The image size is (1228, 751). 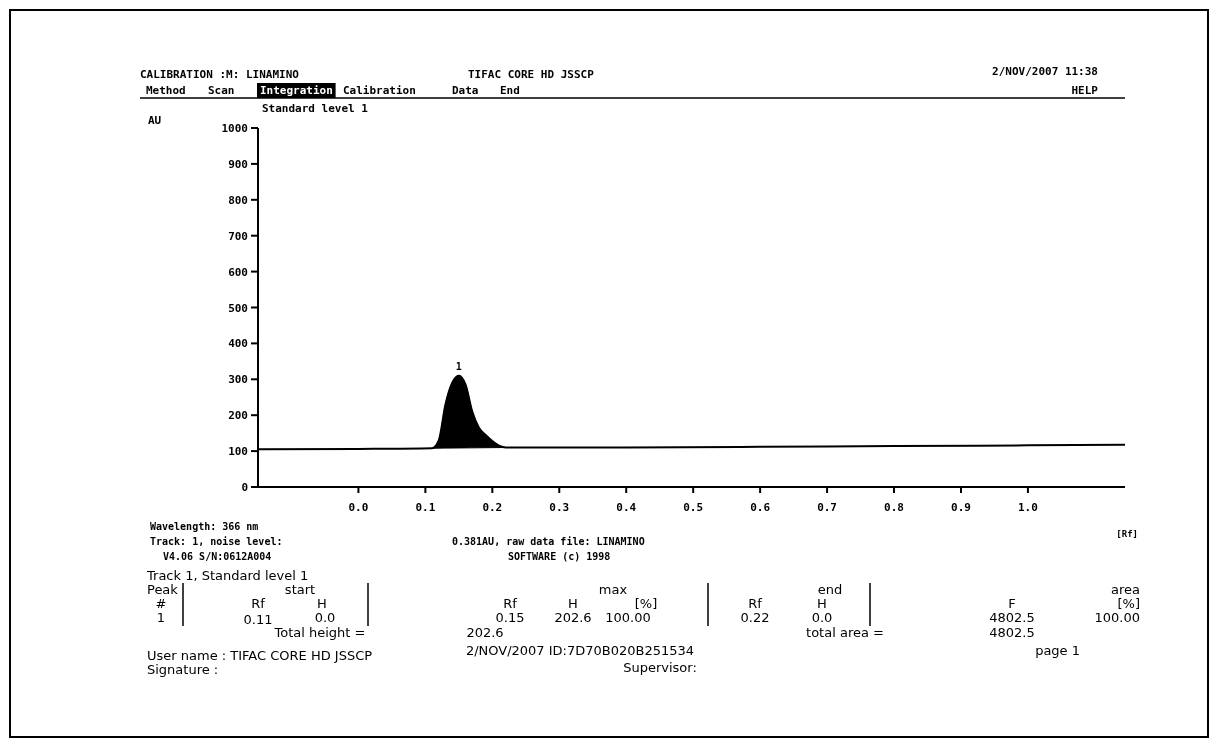 What do you see at coordinates (660, 667) in the screenshot?
I see `text: Supervisor:` at bounding box center [660, 667].